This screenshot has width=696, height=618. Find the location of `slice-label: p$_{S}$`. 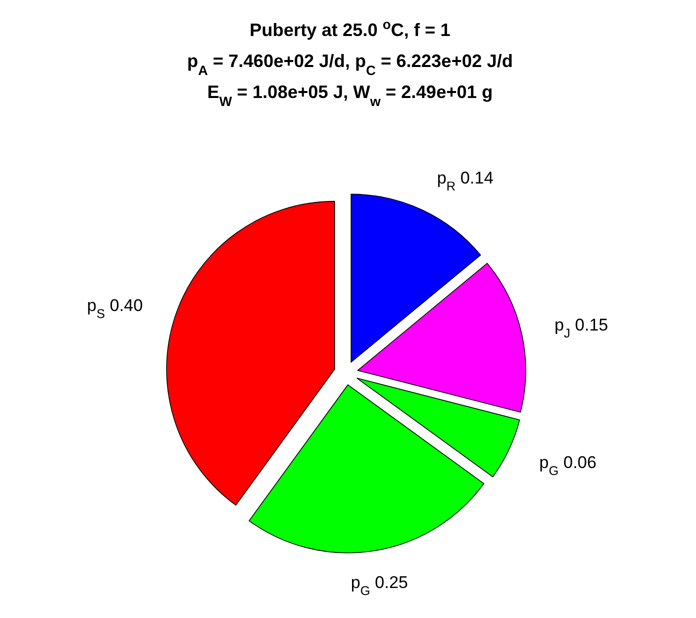

slice-label: p$_{S}$ is located at coordinates (96, 308).